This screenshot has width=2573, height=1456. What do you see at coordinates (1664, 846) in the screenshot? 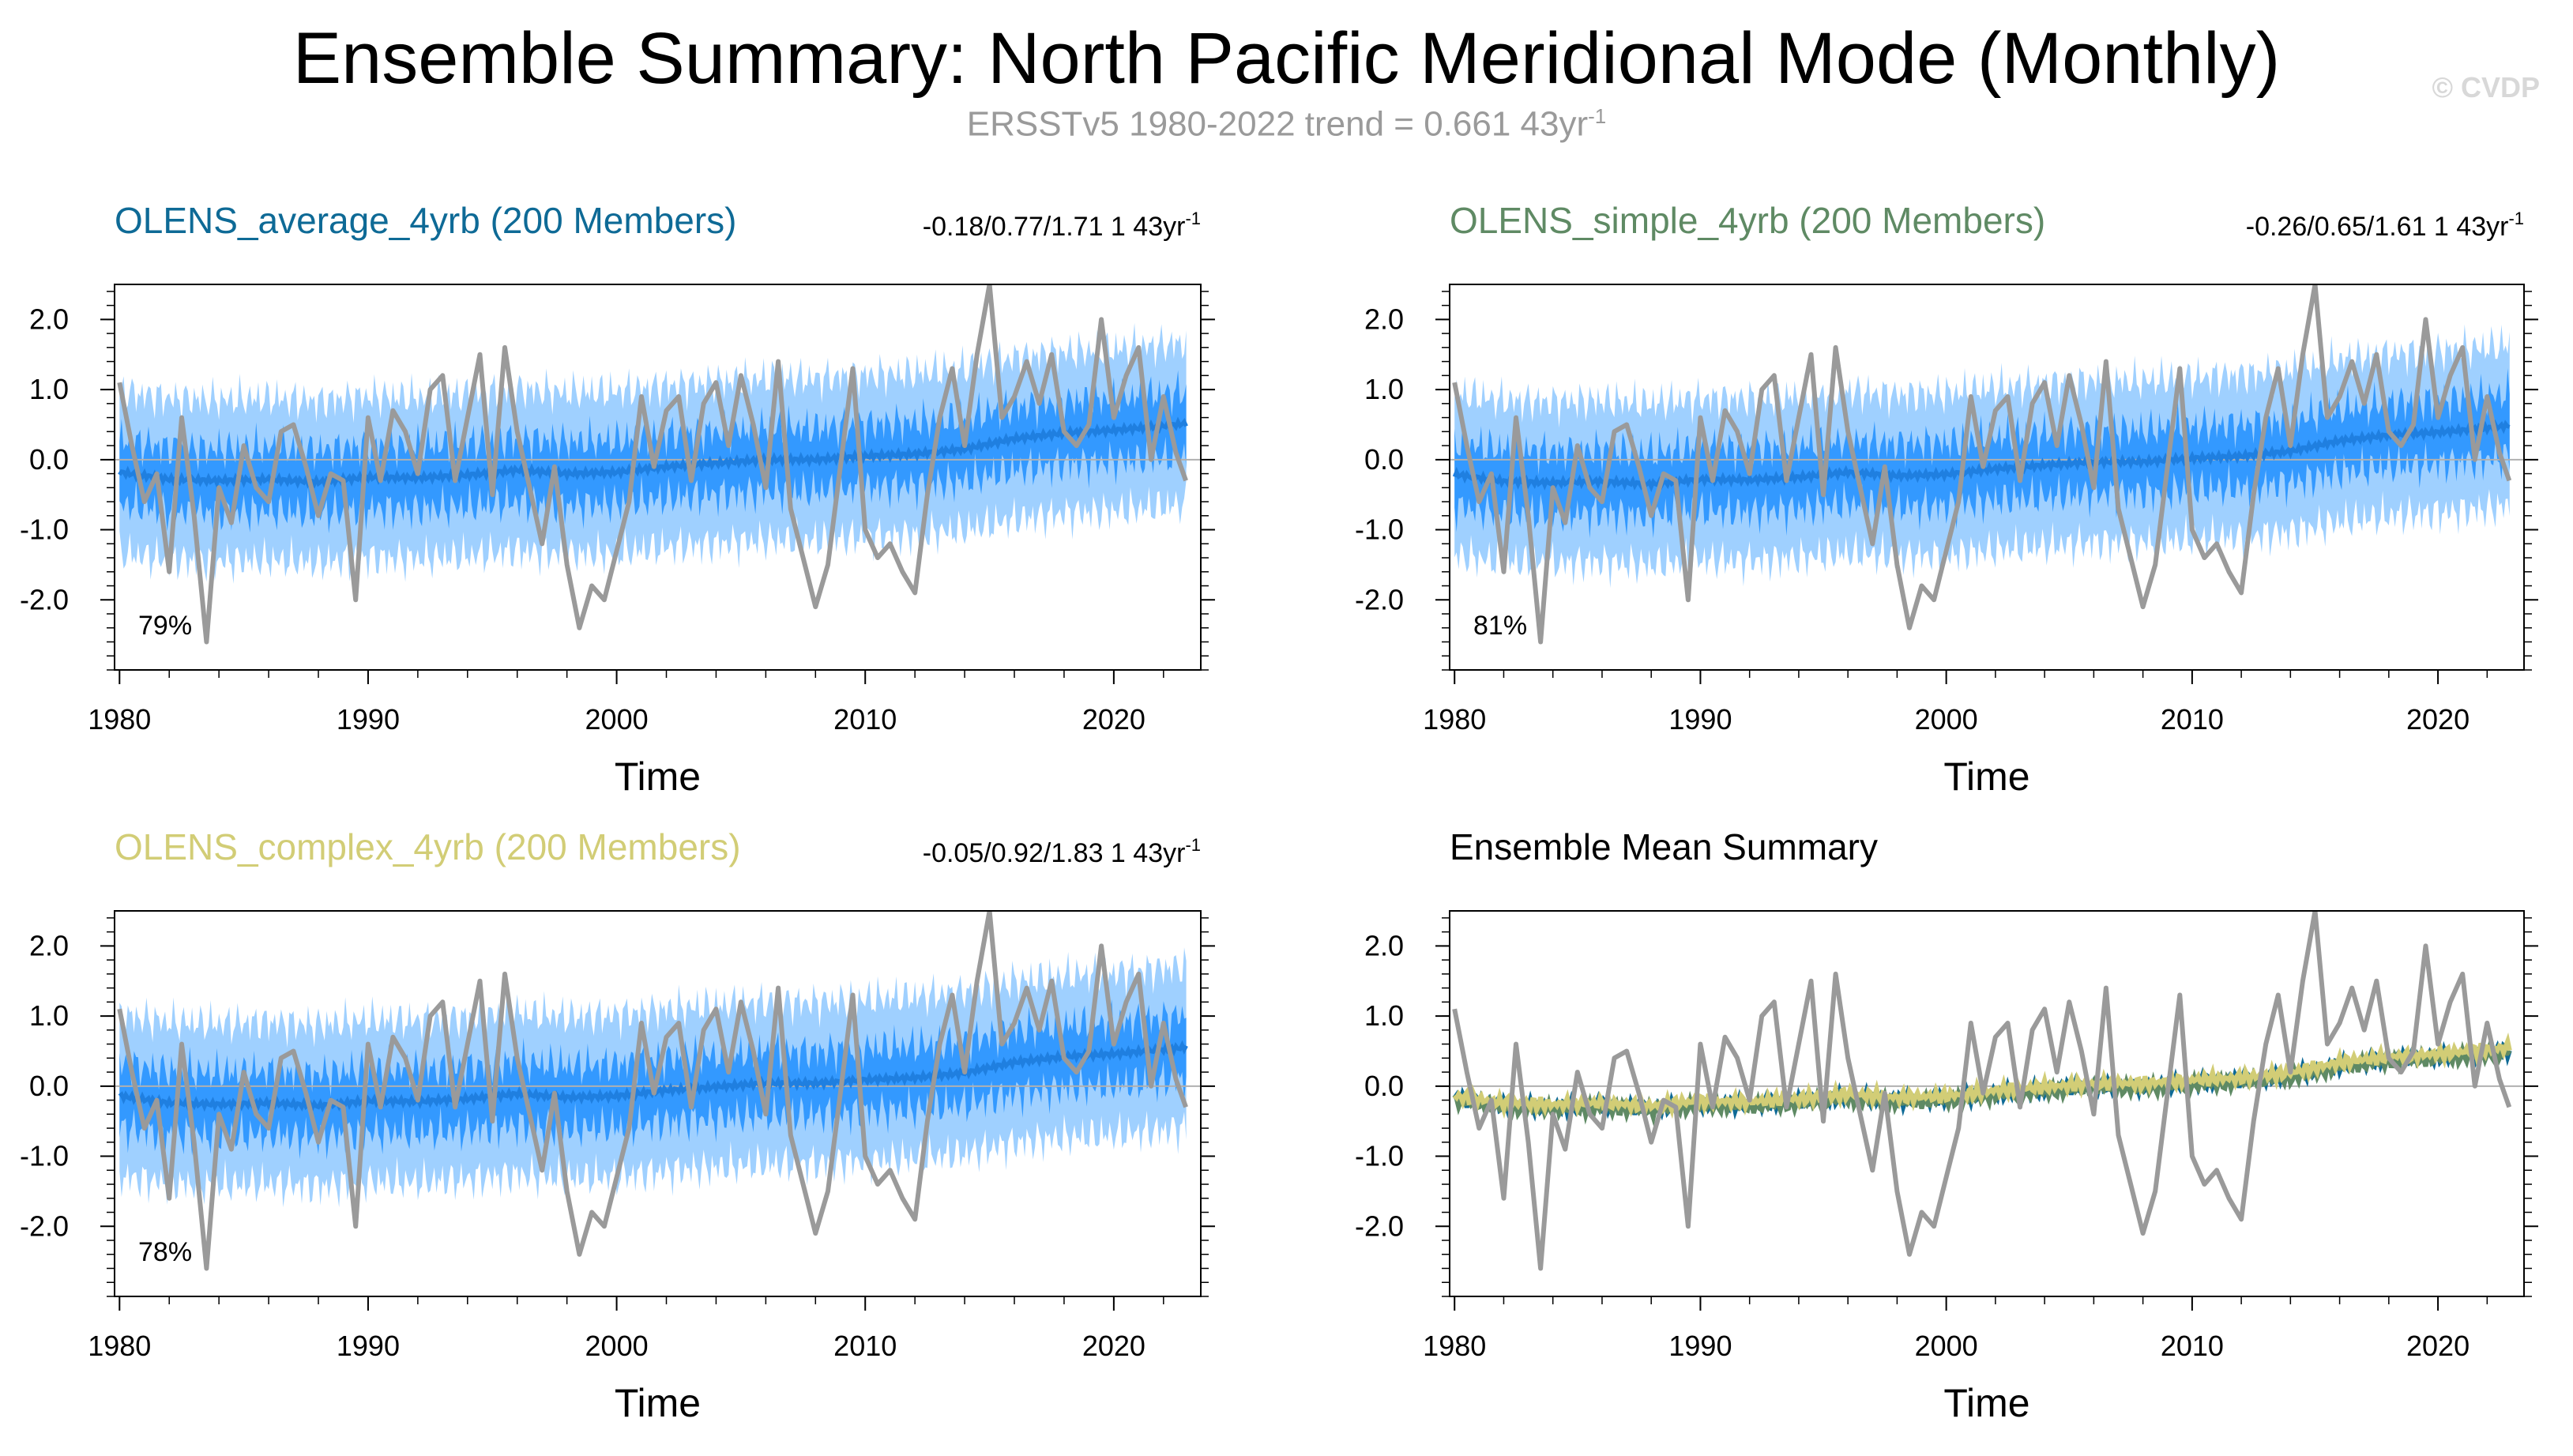
I see `panel-title: Ensemble Mean Summary` at bounding box center [1664, 846].